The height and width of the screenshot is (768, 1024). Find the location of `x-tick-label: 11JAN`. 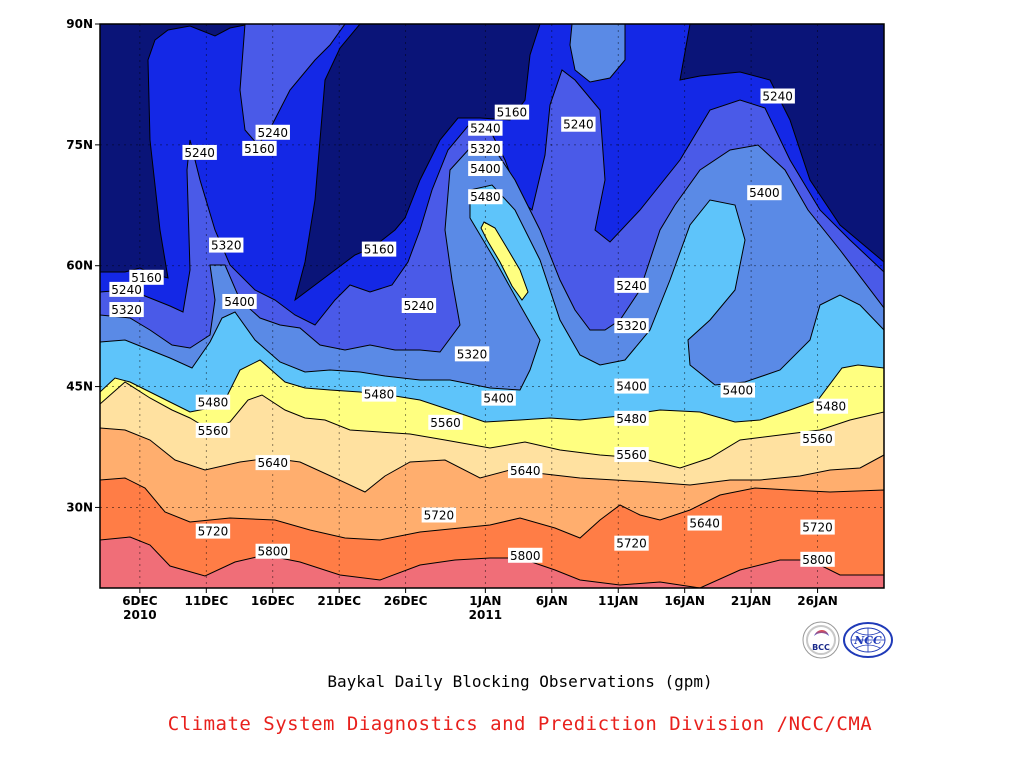

x-tick-label: 11JAN is located at coordinates (618, 601).